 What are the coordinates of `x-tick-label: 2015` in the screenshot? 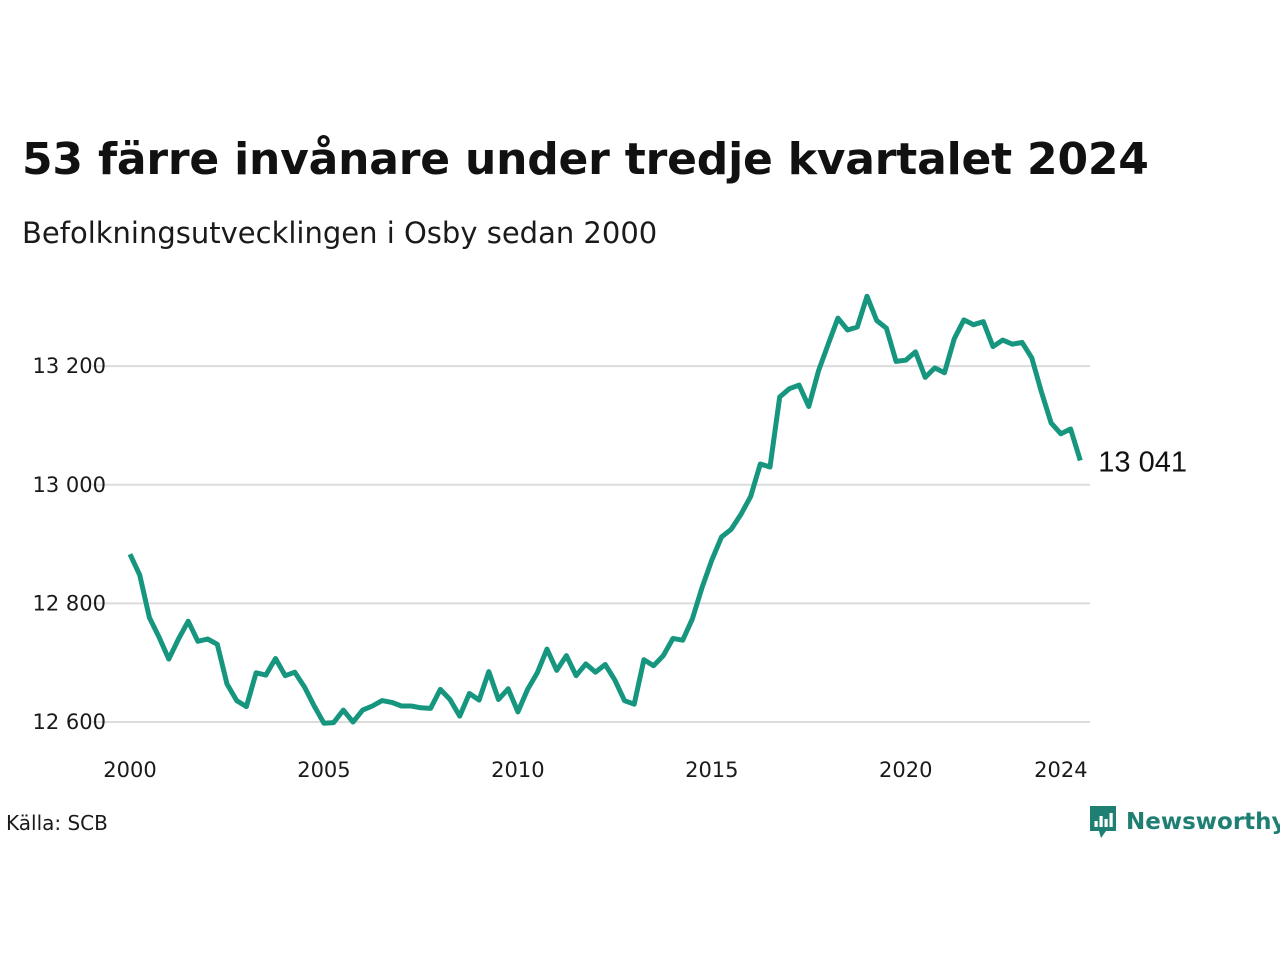 It's located at (711, 770).